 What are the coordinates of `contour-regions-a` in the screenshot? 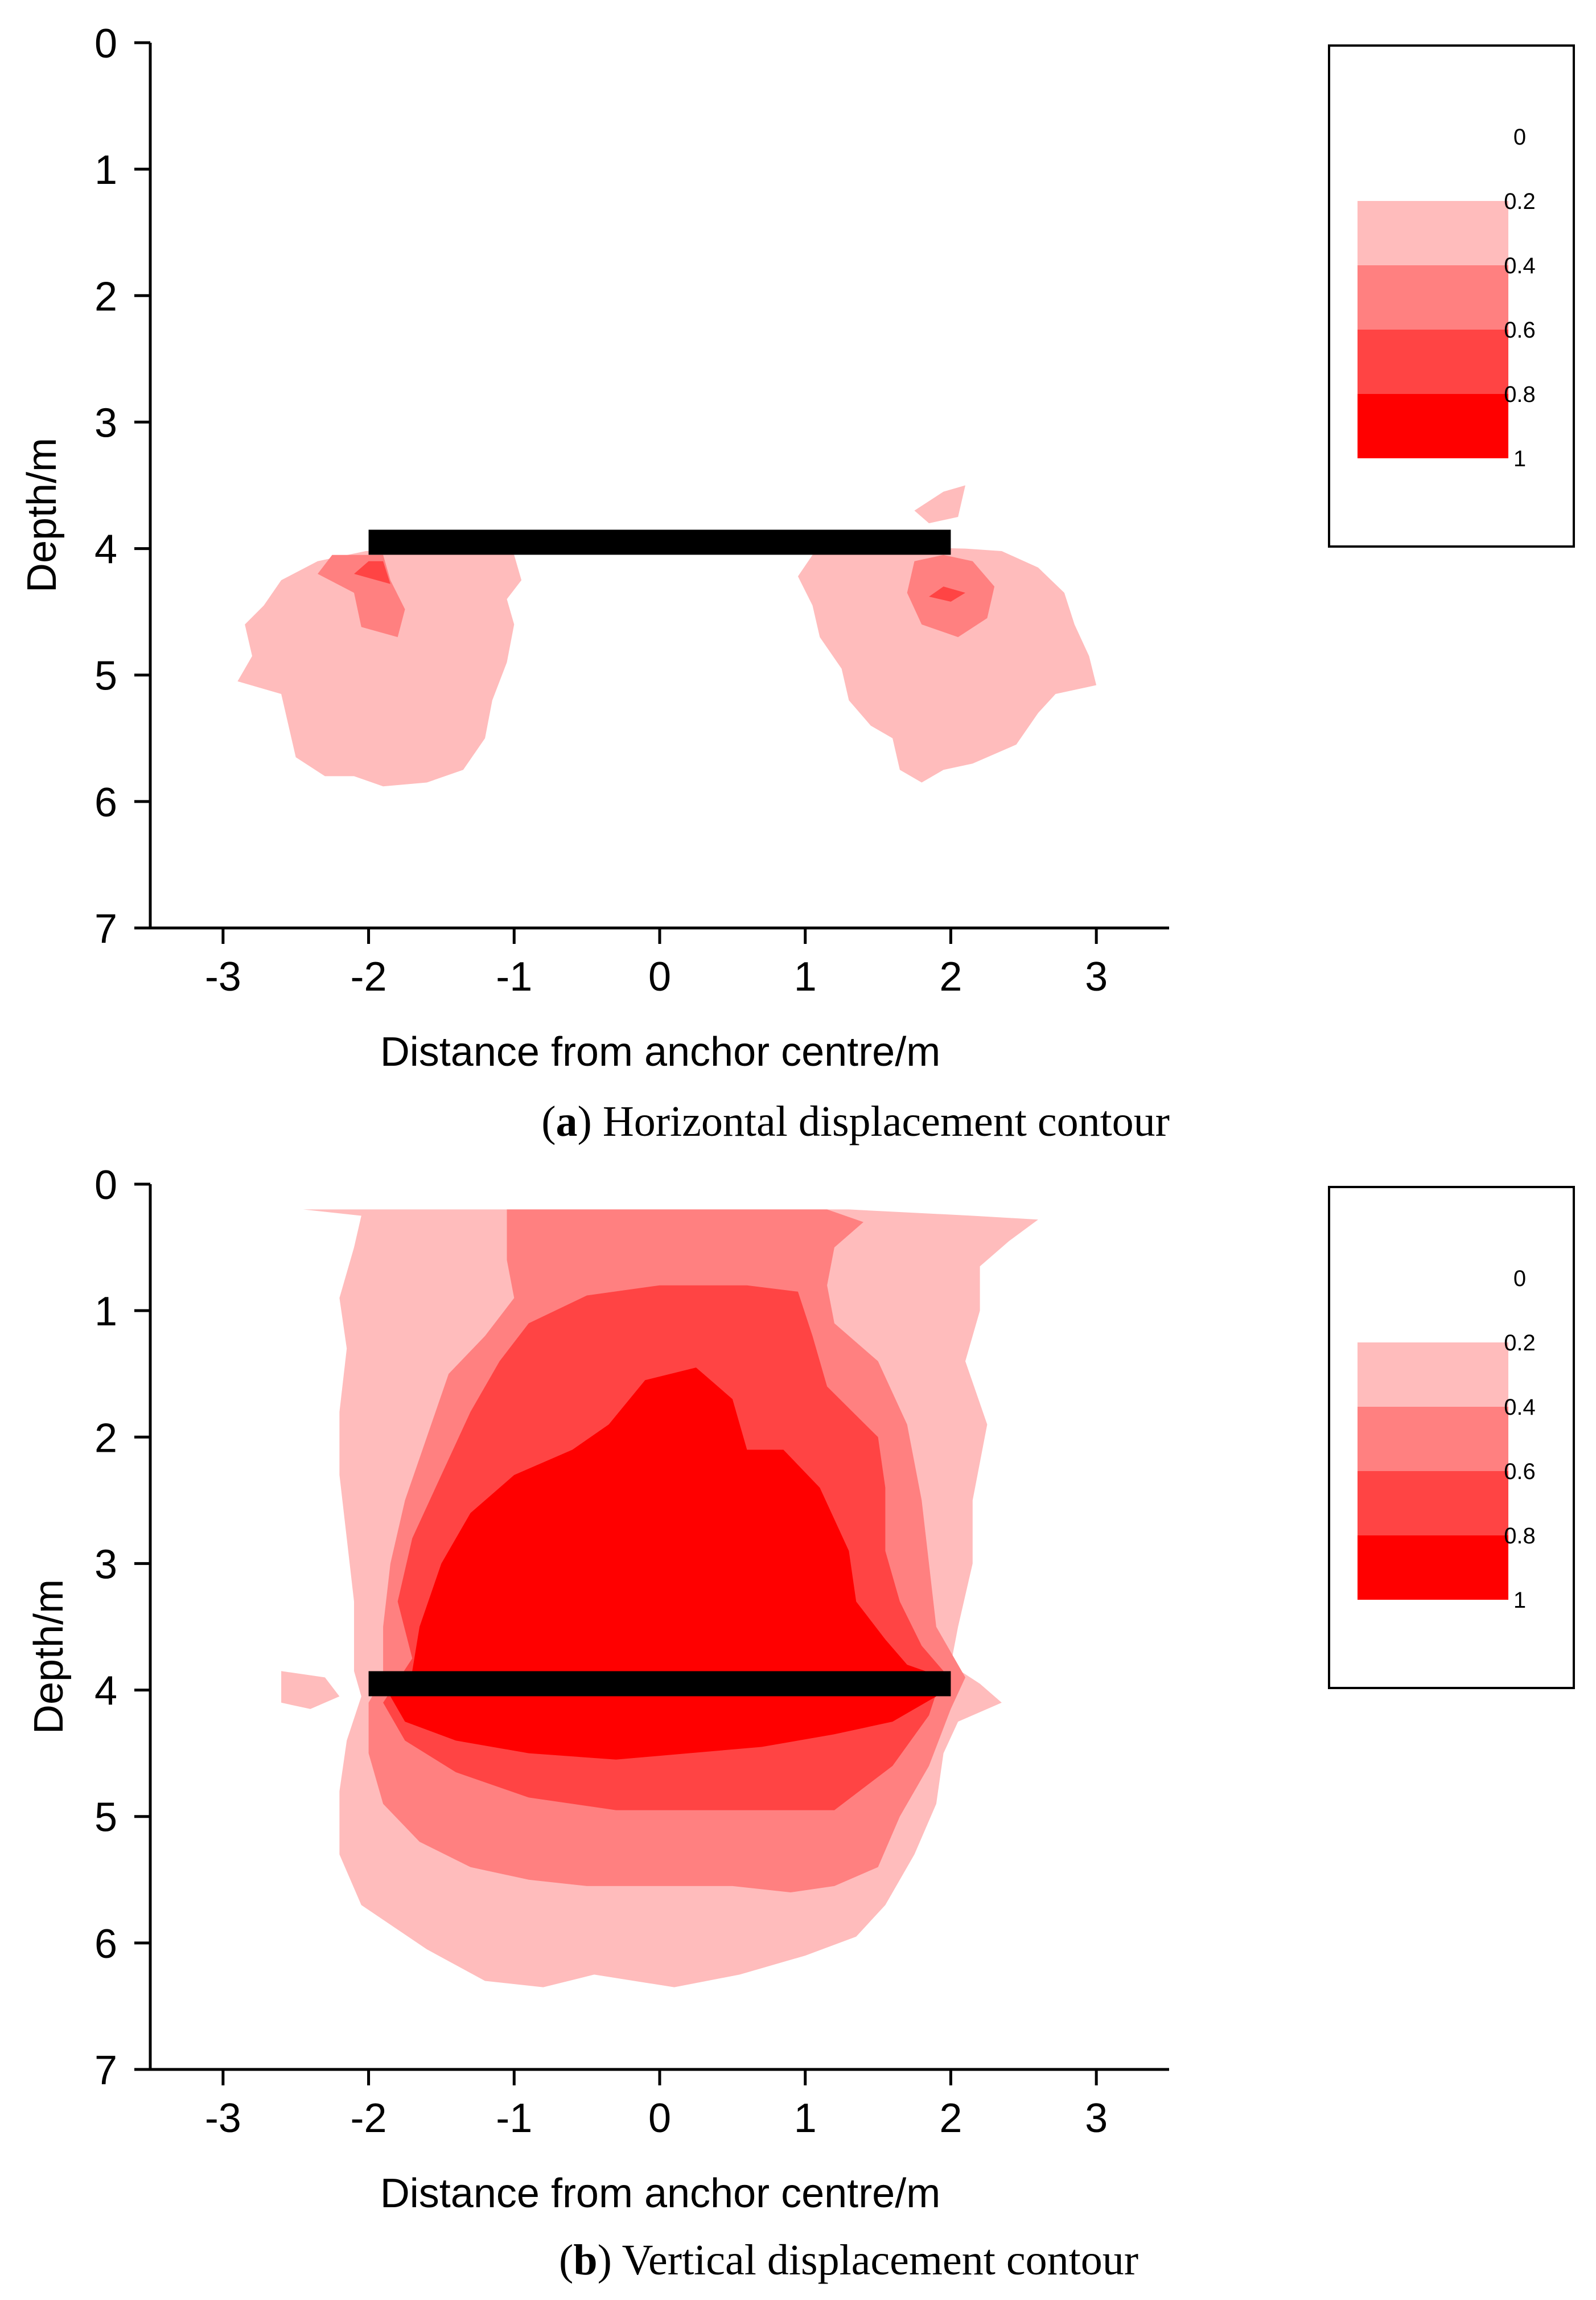 It's located at (667, 636).